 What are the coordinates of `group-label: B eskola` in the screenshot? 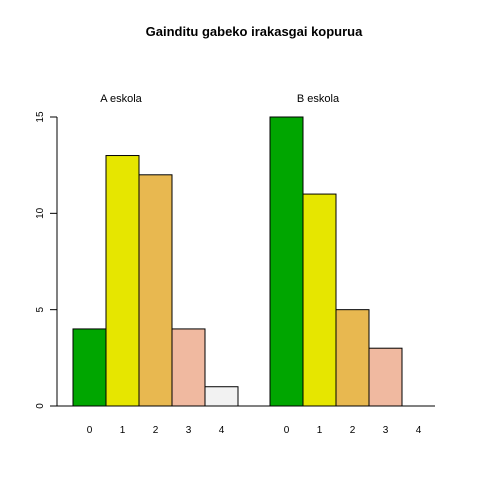 It's located at (318, 99).